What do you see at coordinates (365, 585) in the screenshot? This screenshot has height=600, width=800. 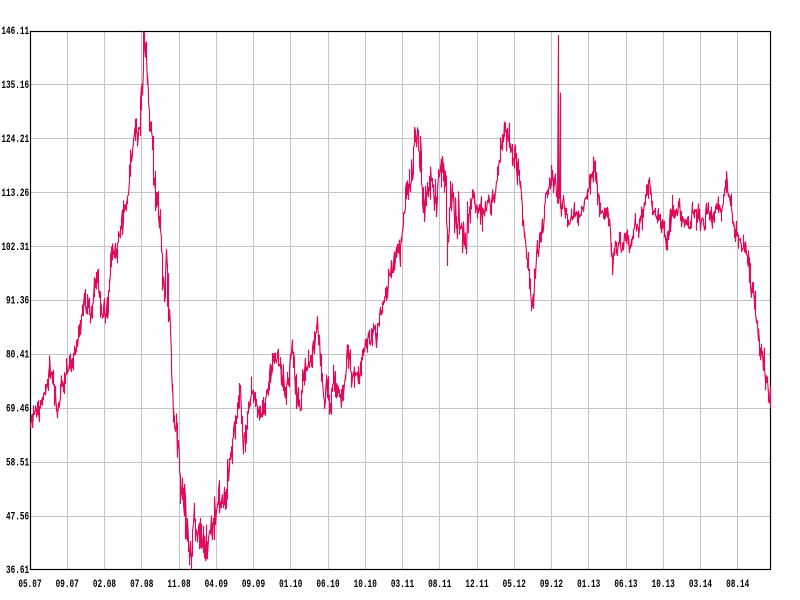 I see `svg-text: 10.10` at bounding box center [365, 585].